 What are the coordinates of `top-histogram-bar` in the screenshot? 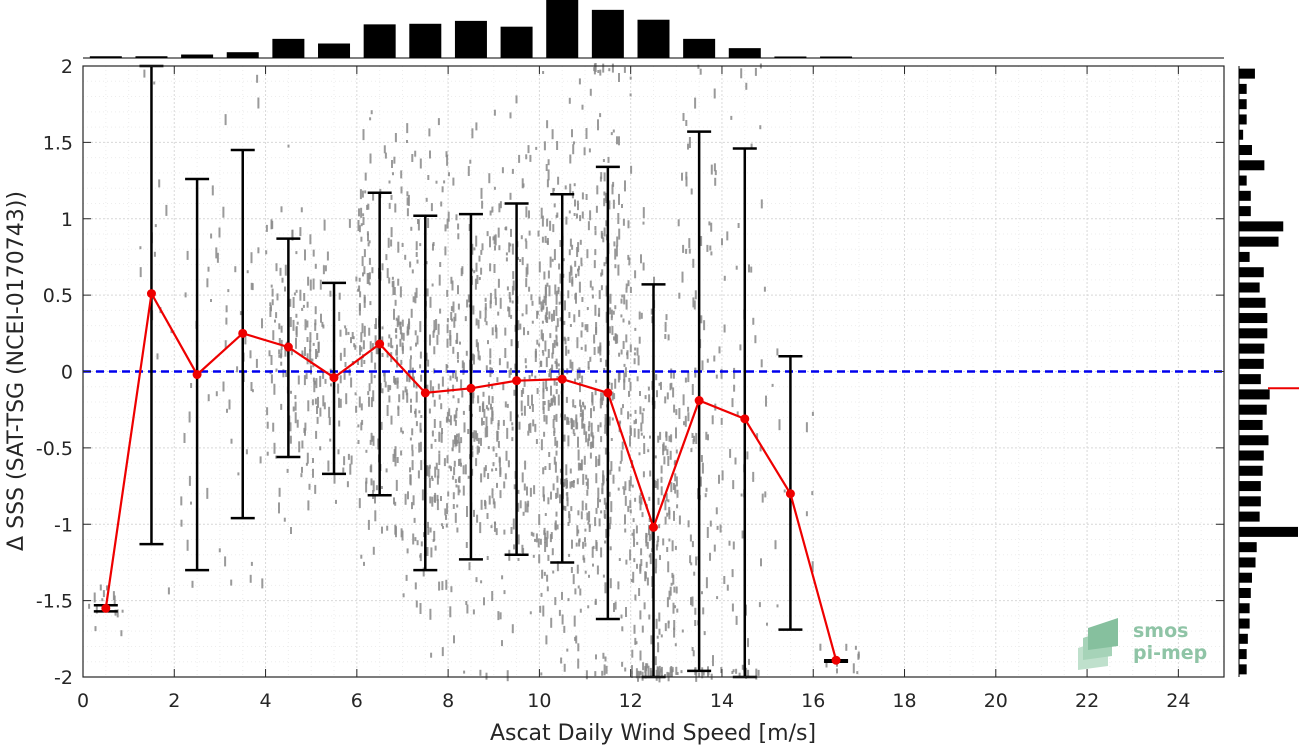 It's located at (516, 42).